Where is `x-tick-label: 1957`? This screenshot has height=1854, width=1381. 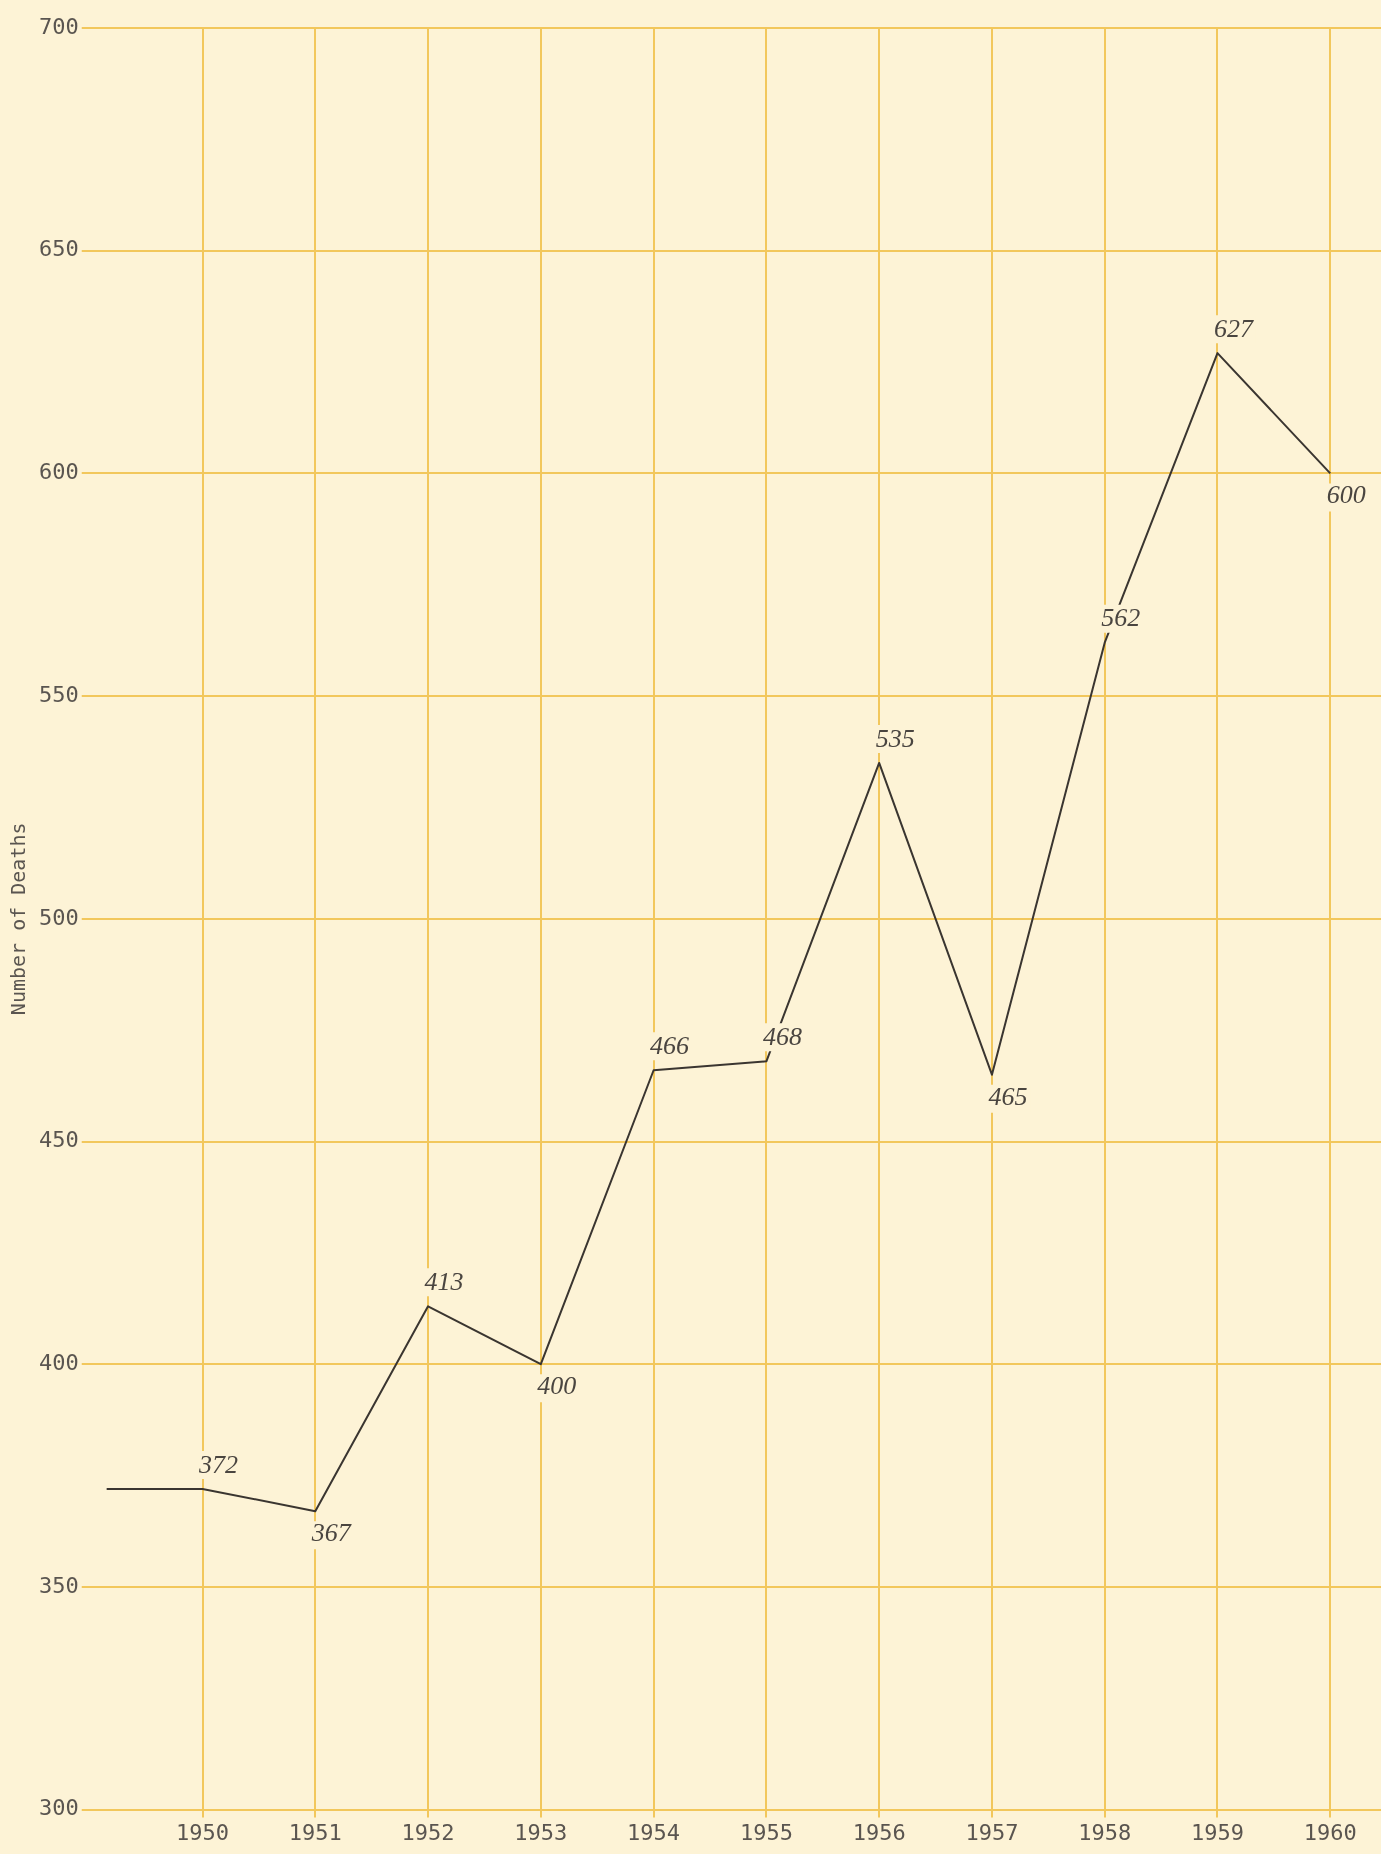
x-tick-label: 1957 is located at coordinates (992, 1832).